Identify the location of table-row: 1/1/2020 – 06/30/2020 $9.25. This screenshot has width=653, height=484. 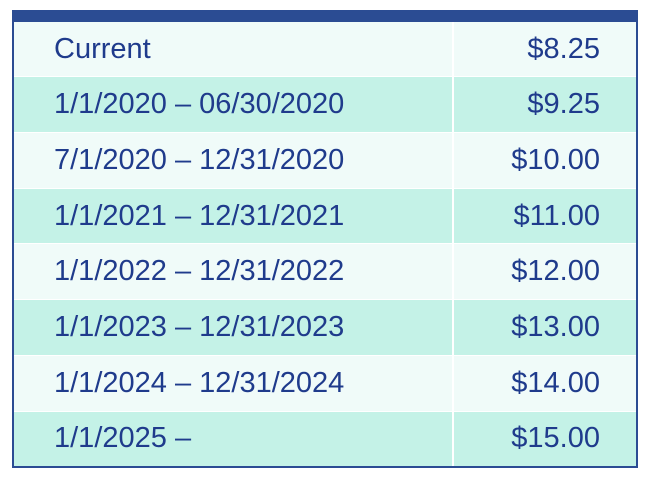
(325, 105).